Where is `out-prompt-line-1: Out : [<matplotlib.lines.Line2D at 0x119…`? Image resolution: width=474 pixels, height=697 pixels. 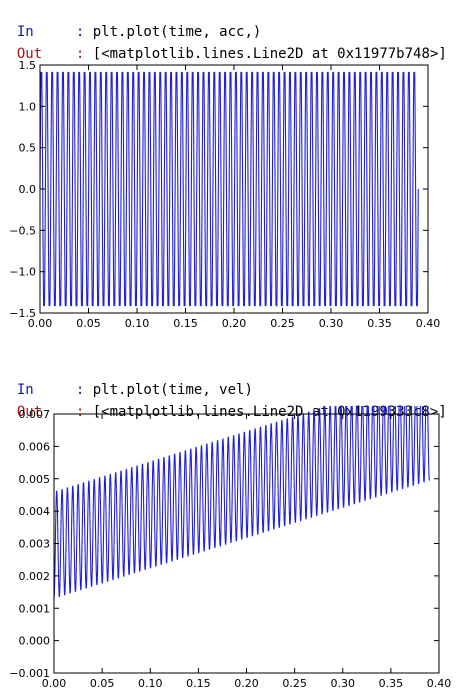 out-prompt-line-1: Out : [<matplotlib.lines.Line2D at 0x119… is located at coordinates (223, 43).